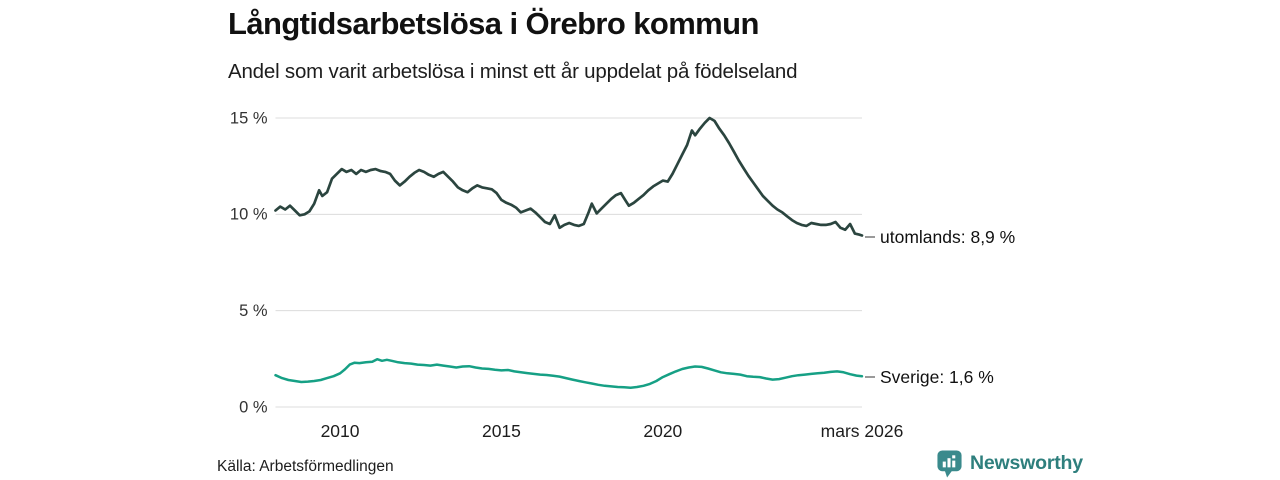 The height and width of the screenshot is (480, 1280). Describe the element at coordinates (949, 464) in the screenshot. I see `newsworthy-bar-chart-icon` at that location.